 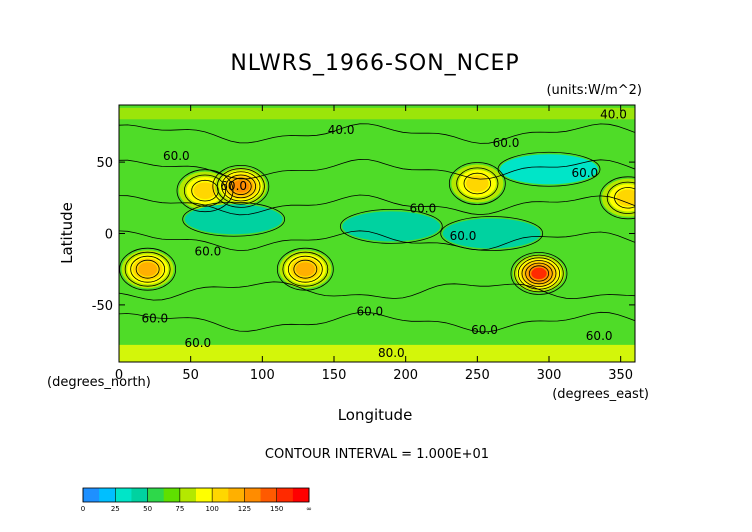 I want to click on y-tick-labels: 50 0 -50, so click(x=102, y=235).